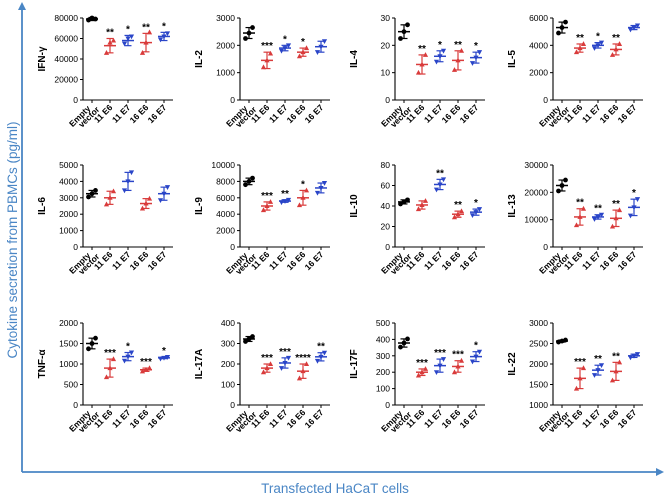 Image resolution: width=669 pixels, height=500 pixels. Describe the element at coordinates (512, 59) in the screenshot. I see `panel-ylabel: IL-5` at that location.